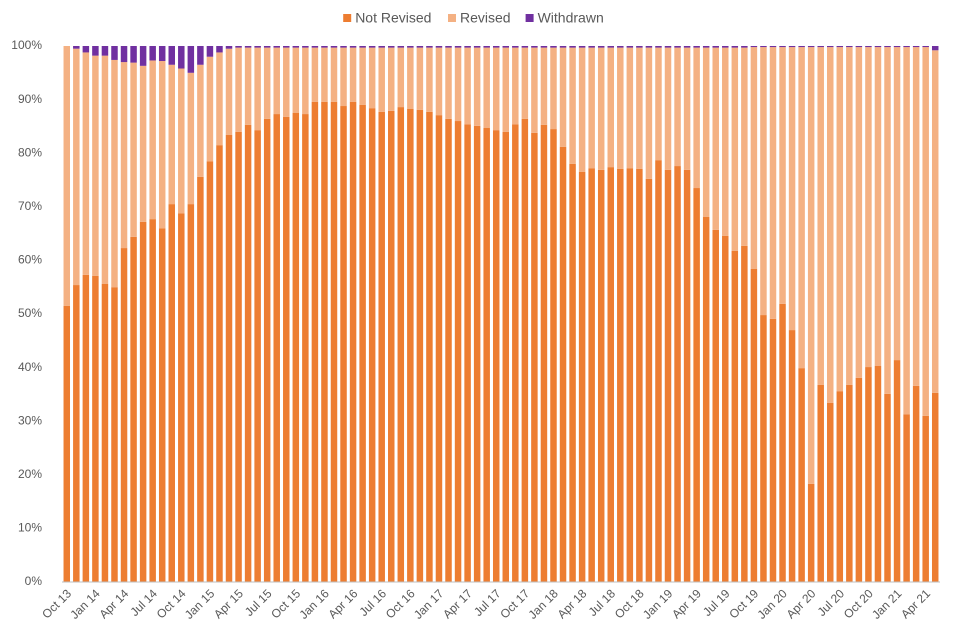  Describe the element at coordinates (629, 603) in the screenshot. I see `x-tick-label: Oct 18` at that location.